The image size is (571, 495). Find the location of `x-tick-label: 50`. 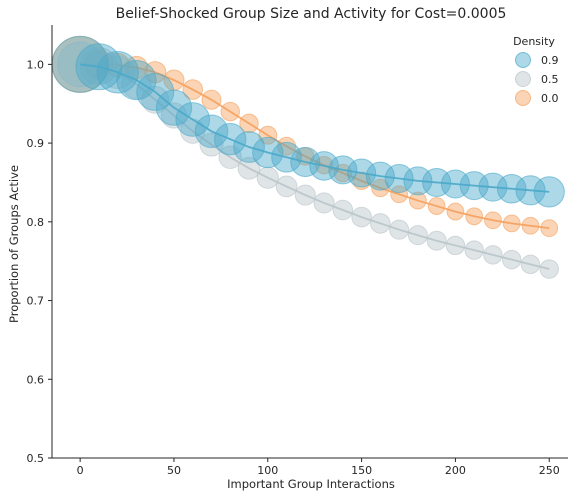

x-tick-label: 50 is located at coordinates (174, 470).